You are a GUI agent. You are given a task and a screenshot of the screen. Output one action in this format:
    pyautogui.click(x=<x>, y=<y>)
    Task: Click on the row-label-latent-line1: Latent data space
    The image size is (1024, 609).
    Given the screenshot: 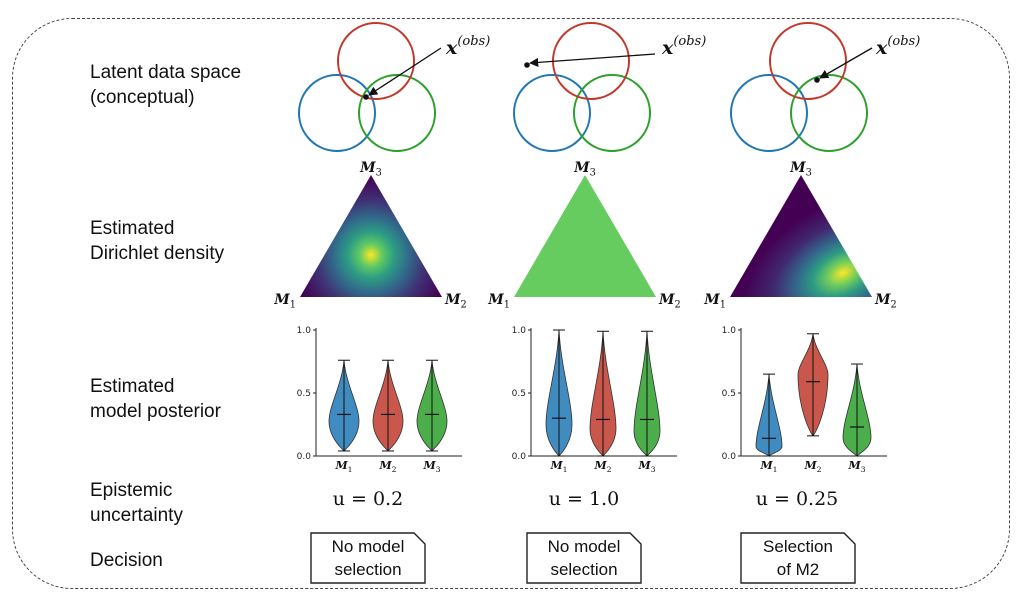 What is the action you would take?
    pyautogui.click(x=166, y=72)
    